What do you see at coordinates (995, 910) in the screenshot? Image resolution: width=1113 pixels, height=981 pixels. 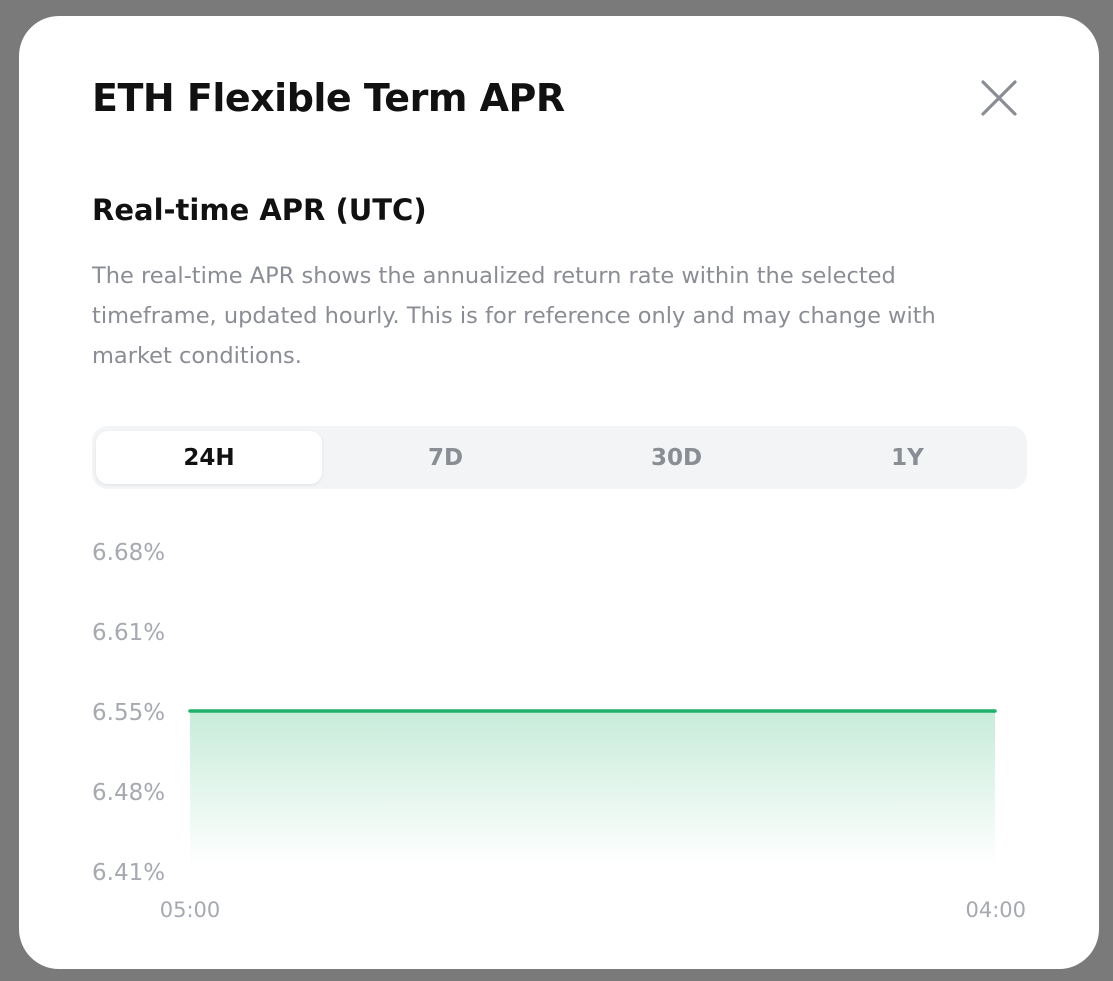 I see `x-tick-label: 04:00` at bounding box center [995, 910].